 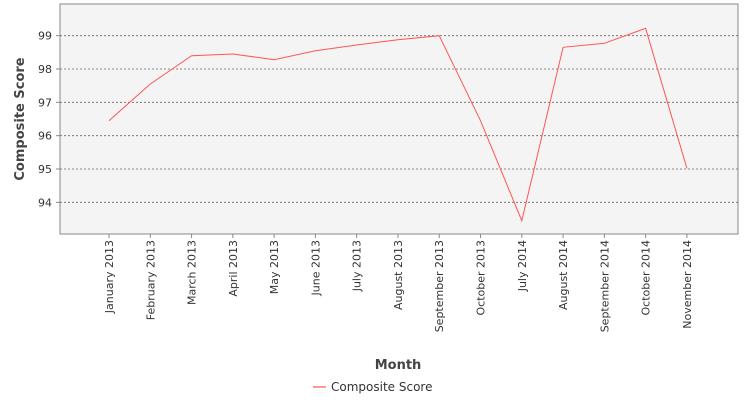 I want to click on x-tick-label: October 2013, so click(x=481, y=278).